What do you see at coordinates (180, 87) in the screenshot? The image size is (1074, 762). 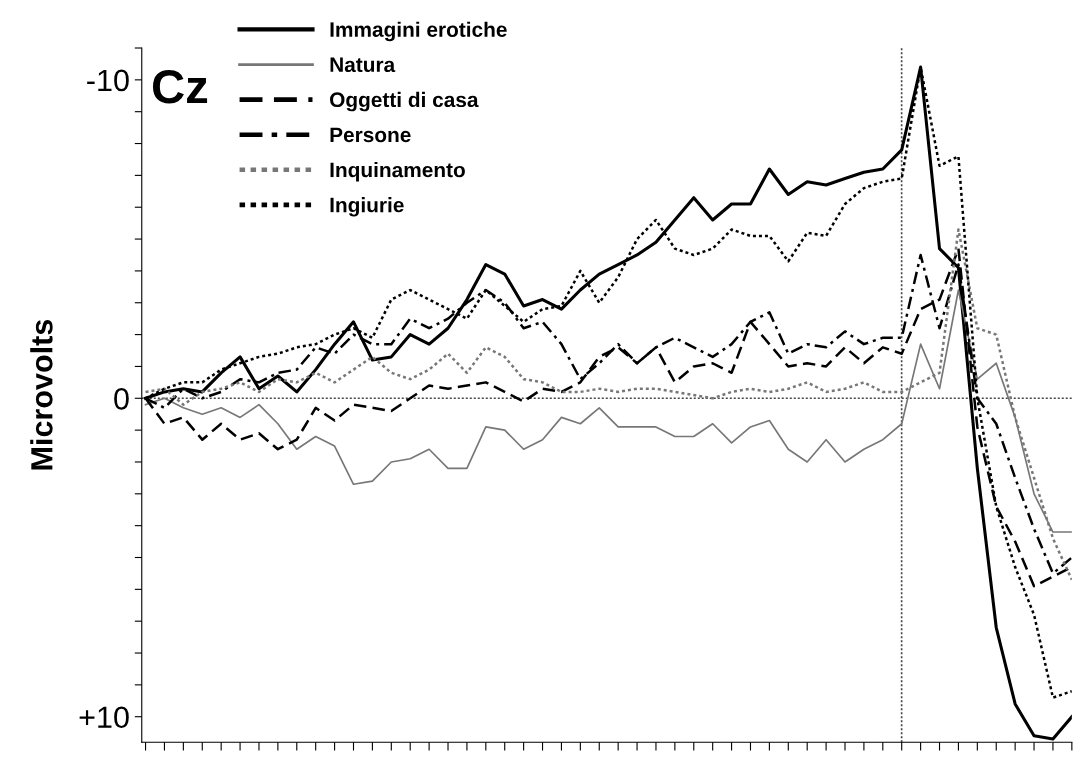 I see `annotation: Cz` at bounding box center [180, 87].